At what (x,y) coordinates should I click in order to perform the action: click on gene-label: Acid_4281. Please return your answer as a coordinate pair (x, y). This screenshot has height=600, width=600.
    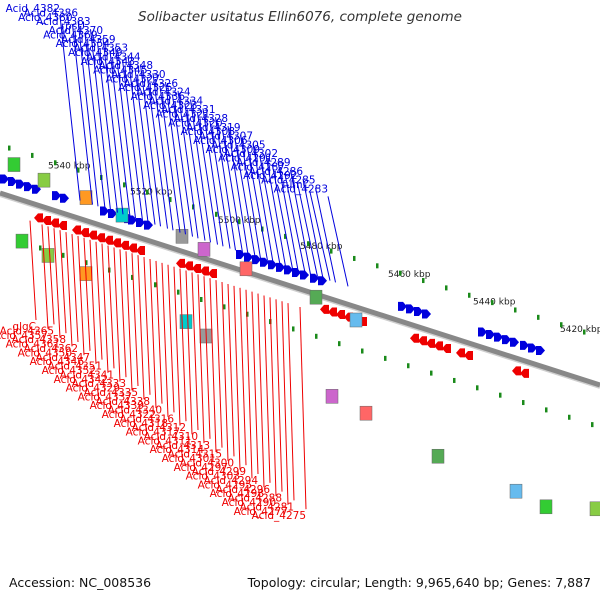
    Looking at the image, I should click on (267, 507).